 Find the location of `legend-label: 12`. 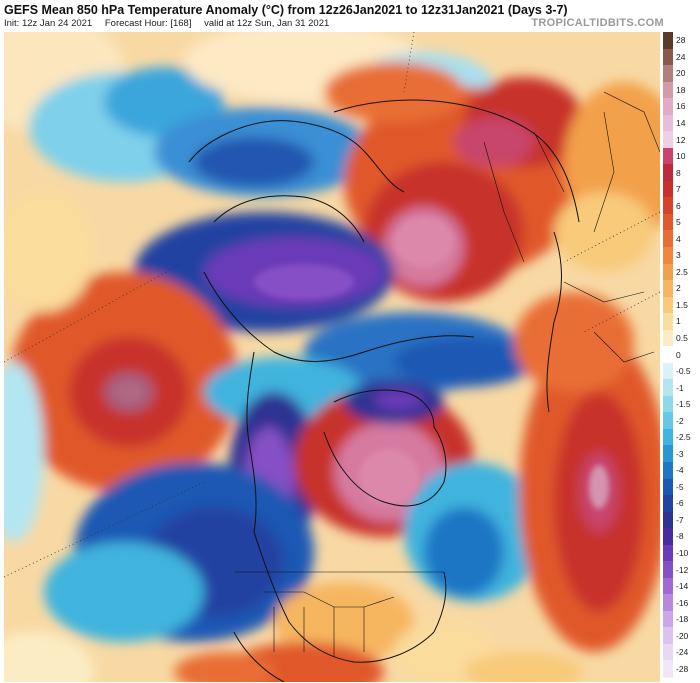

legend-label: 12 is located at coordinates (681, 139).